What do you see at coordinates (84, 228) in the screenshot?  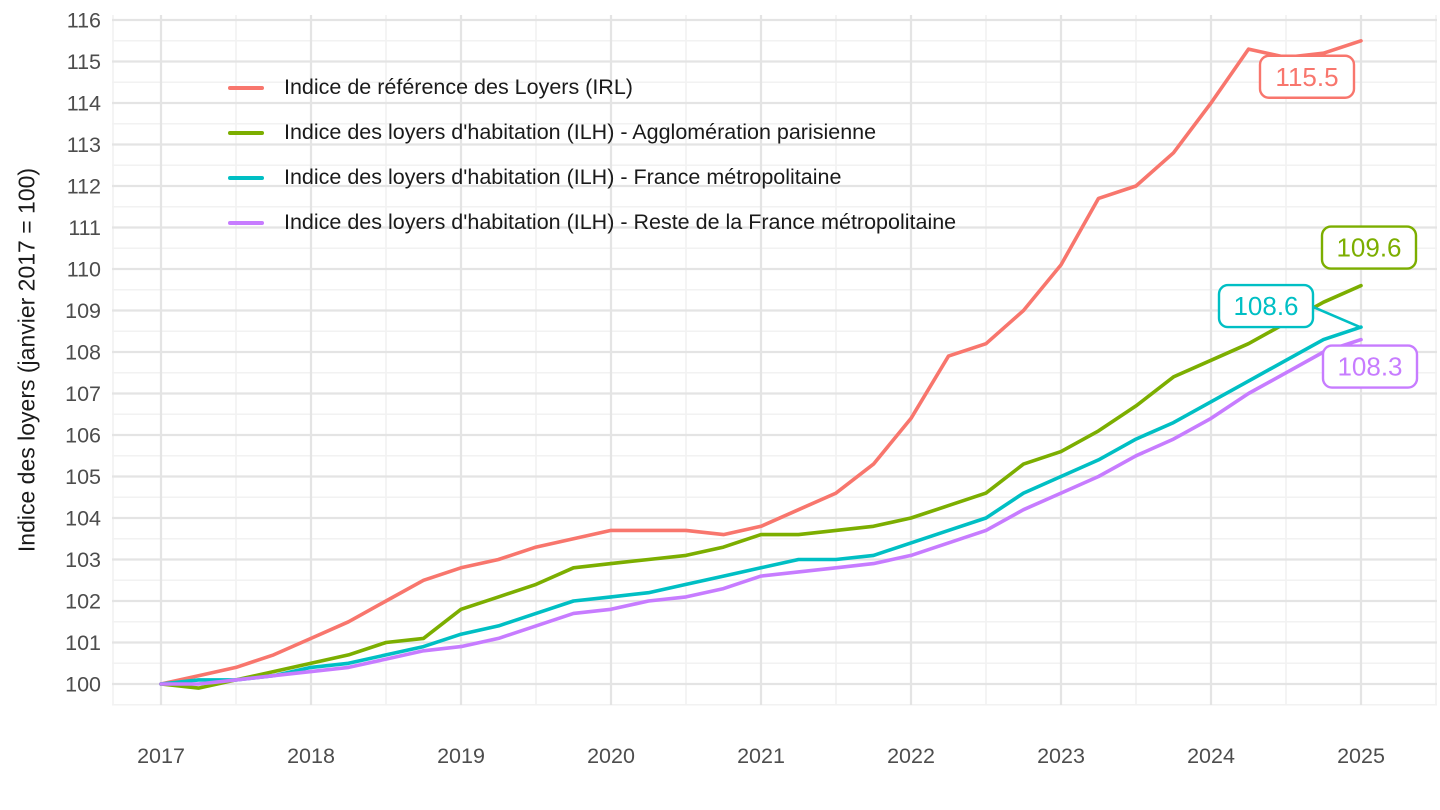 I see `y-tick-label: 111` at bounding box center [84, 228].